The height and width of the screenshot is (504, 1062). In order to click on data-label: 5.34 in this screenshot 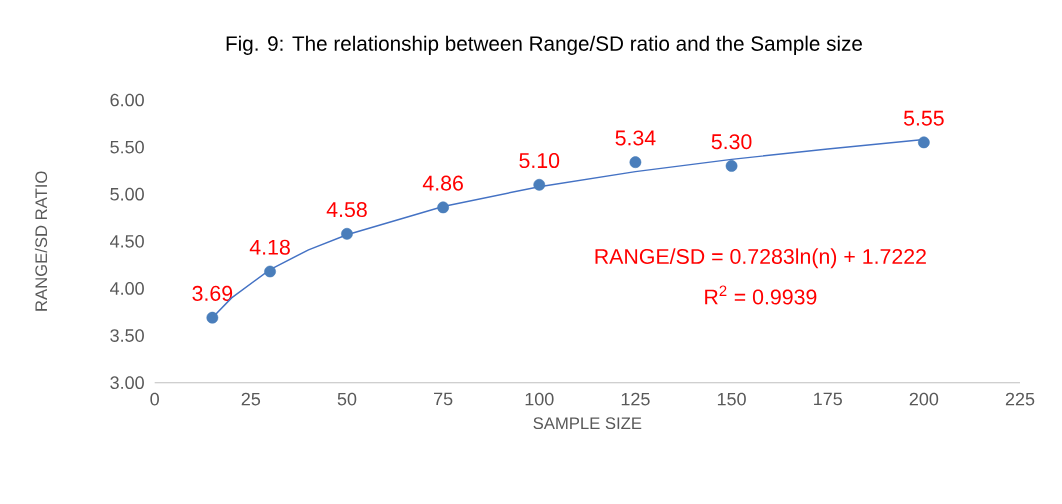, I will do `click(635, 138)`.